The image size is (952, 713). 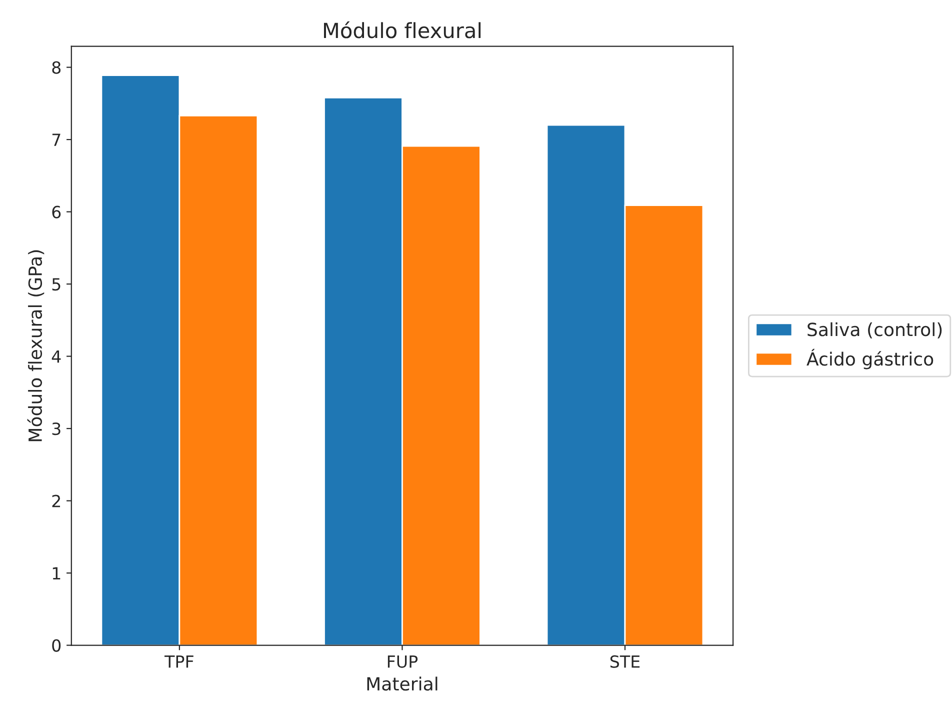 What do you see at coordinates (870, 359) in the screenshot?
I see `legend-label: Ácido gástrico` at bounding box center [870, 359].